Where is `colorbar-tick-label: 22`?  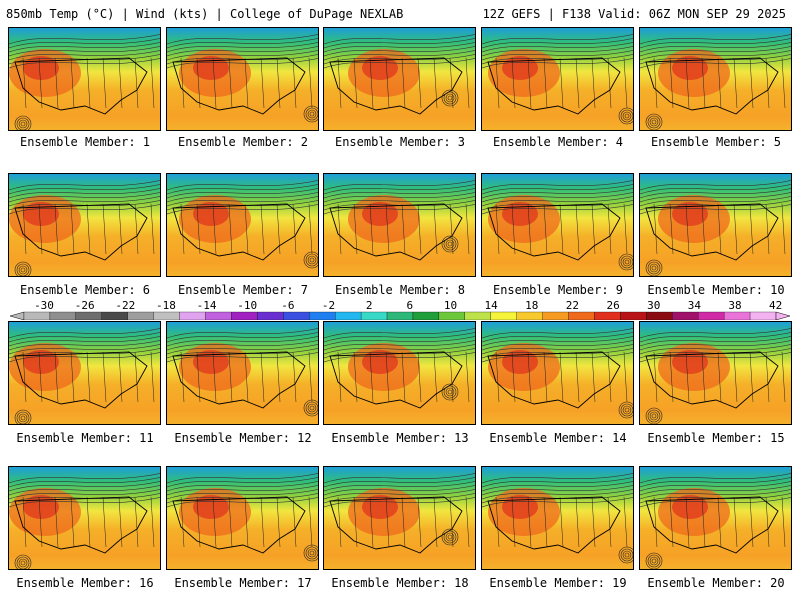
colorbar-tick-label: 22 is located at coordinates (572, 306).